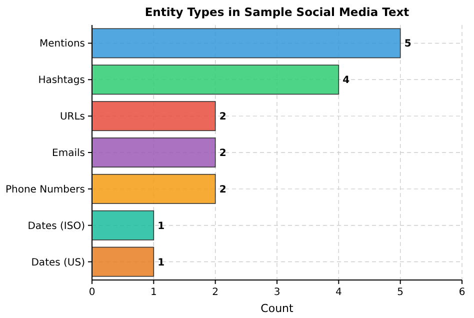 The height and width of the screenshot is (318, 474). Describe the element at coordinates (45, 190) in the screenshot. I see `y-tick-label: Phone Numbers` at that location.